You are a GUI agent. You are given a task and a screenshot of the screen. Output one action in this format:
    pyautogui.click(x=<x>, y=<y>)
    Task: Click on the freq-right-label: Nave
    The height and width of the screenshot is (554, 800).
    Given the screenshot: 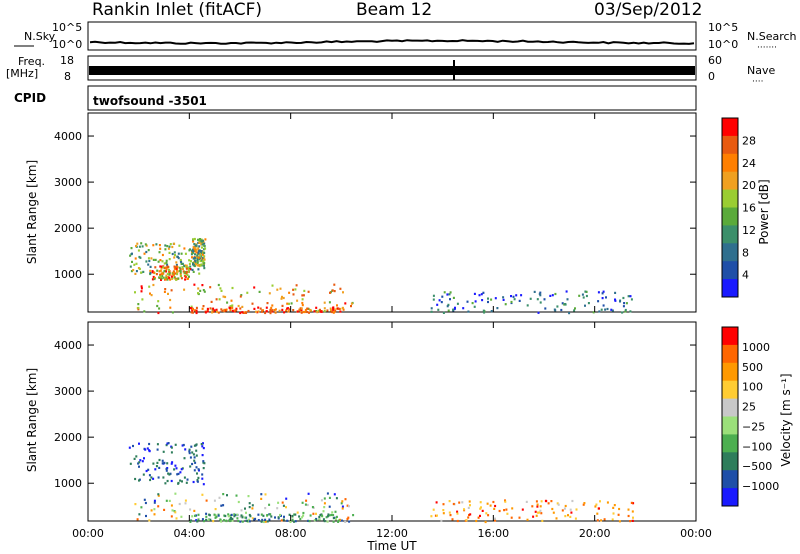 What is the action you would take?
    pyautogui.click(x=761, y=70)
    